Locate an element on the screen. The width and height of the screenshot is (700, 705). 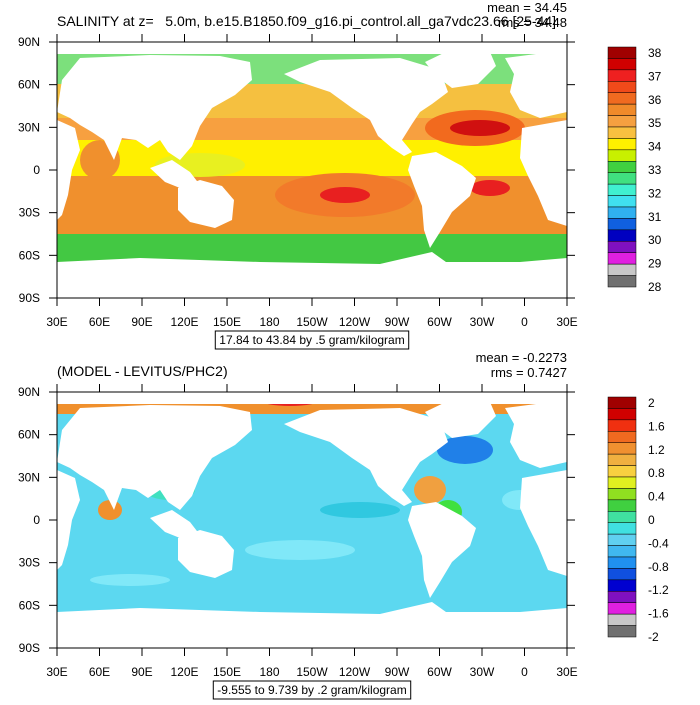
contour-info: 17.84 to 43.84 by .5 gram/kilogram is located at coordinates (311, 340).